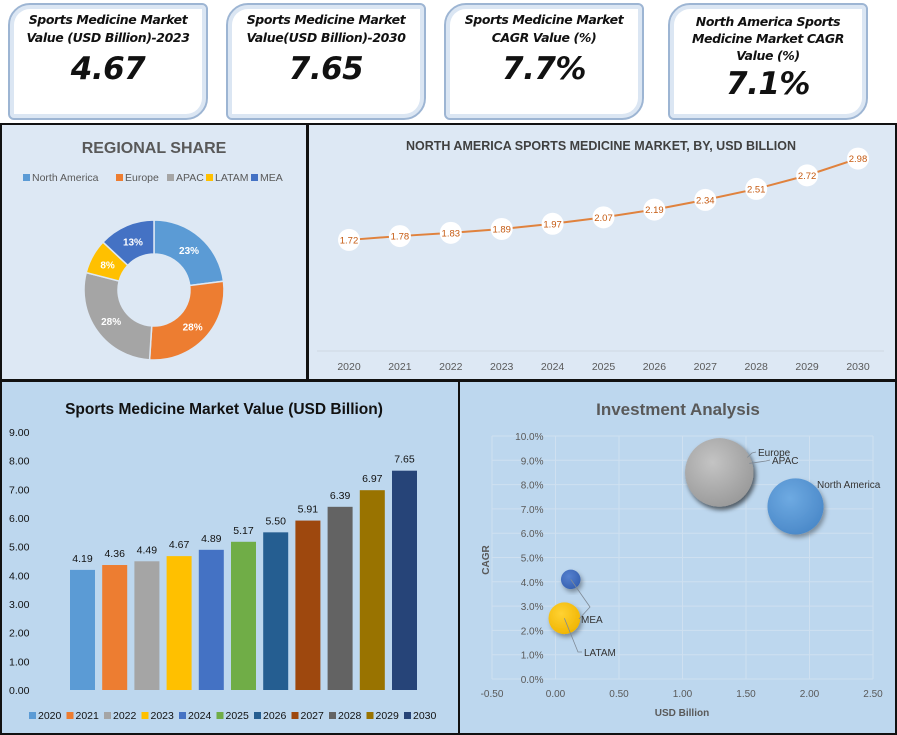 The image size is (897, 735). I want to click on bar-2027, so click(308, 605).